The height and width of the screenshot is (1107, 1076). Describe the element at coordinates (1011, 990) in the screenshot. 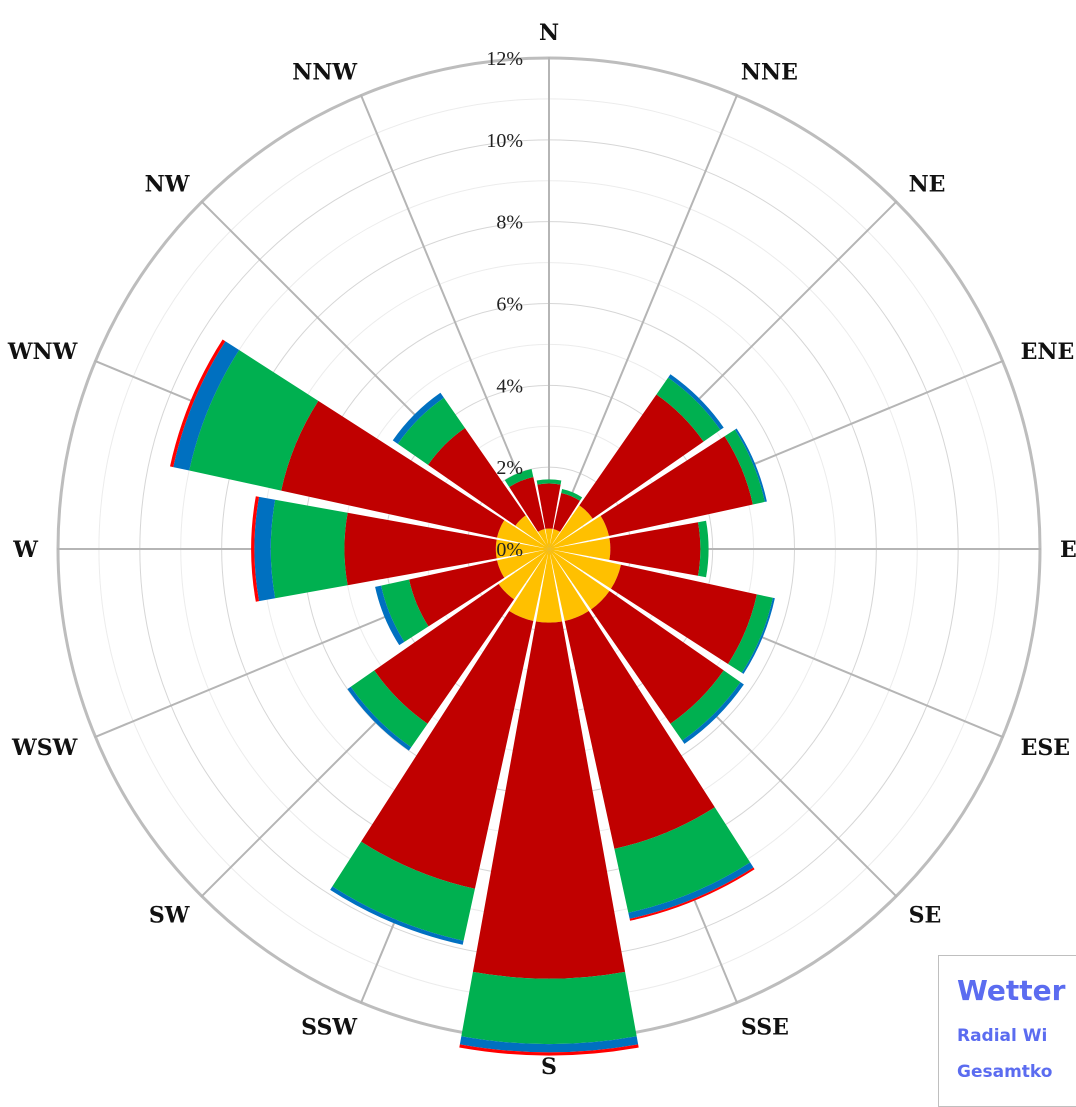

I see `info-box-title: Wetter` at that location.